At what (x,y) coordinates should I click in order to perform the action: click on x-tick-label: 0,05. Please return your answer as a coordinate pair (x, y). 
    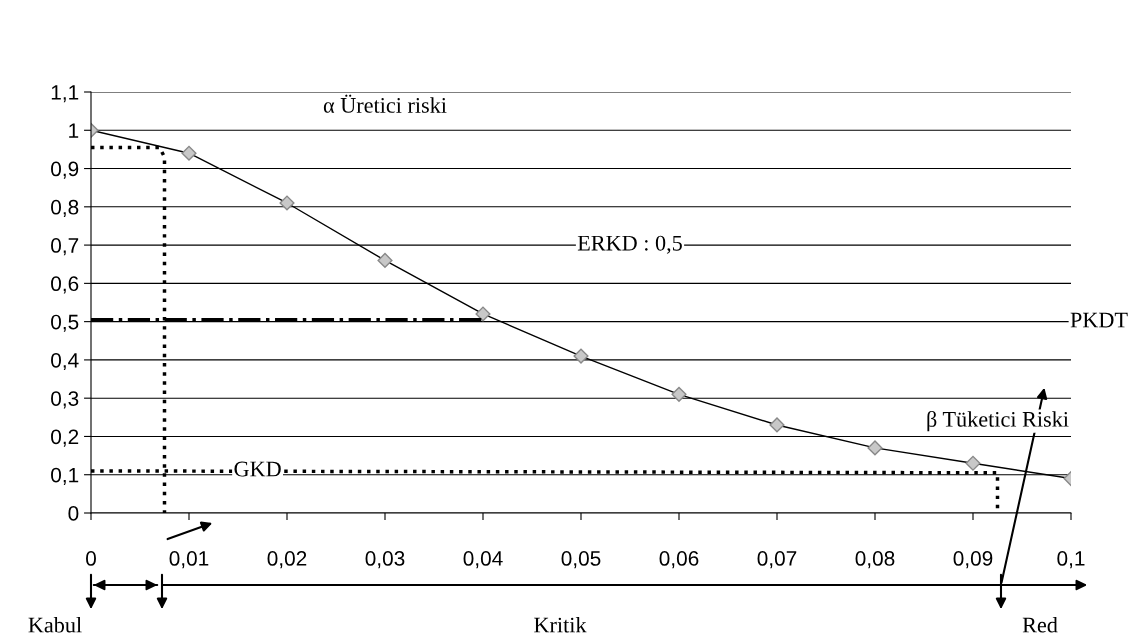
    Looking at the image, I should click on (581, 560).